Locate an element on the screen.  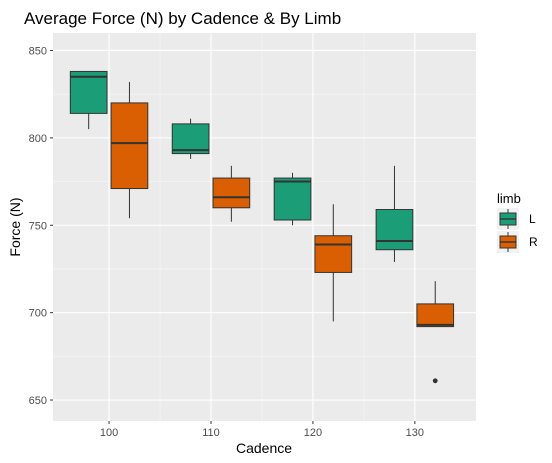
y-tick-label: 850 is located at coordinates (38, 51).